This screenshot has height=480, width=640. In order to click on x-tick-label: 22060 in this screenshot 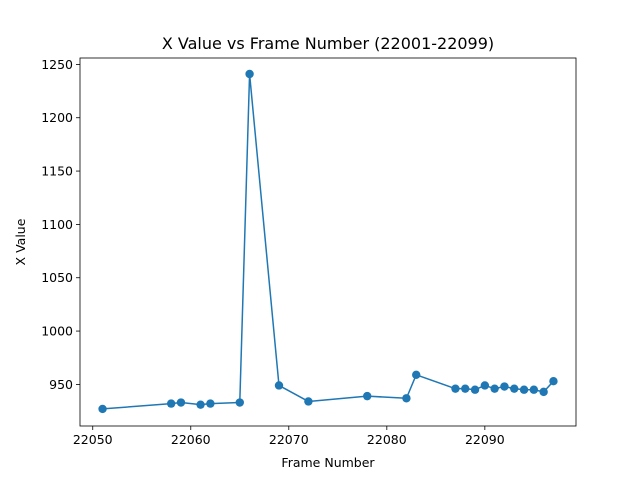, I will do `click(191, 439)`.